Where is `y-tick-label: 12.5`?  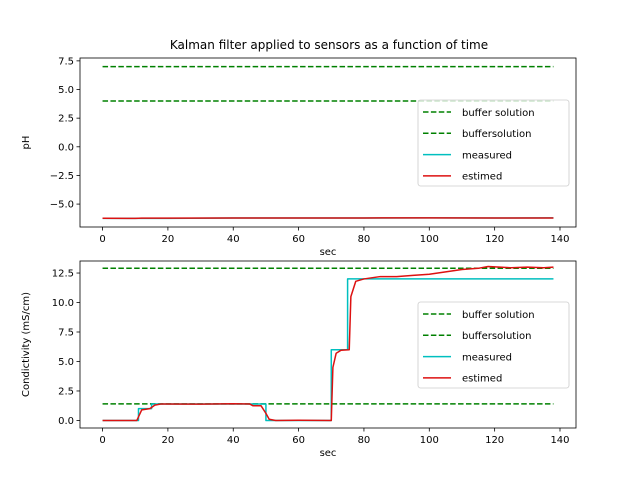
y-tick-label: 12.5 is located at coordinates (63, 274).